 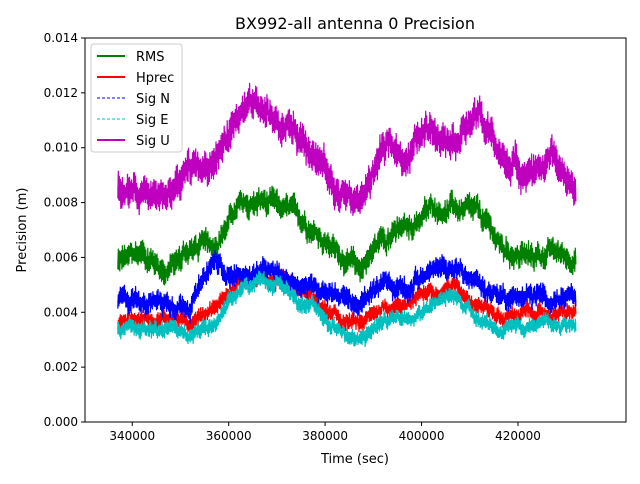 What do you see at coordinates (64, 230) in the screenshot?
I see `y-axis: 0.000 0.002 0.004 0.006 0.008 0.010 0.012 0.014` at bounding box center [64, 230].